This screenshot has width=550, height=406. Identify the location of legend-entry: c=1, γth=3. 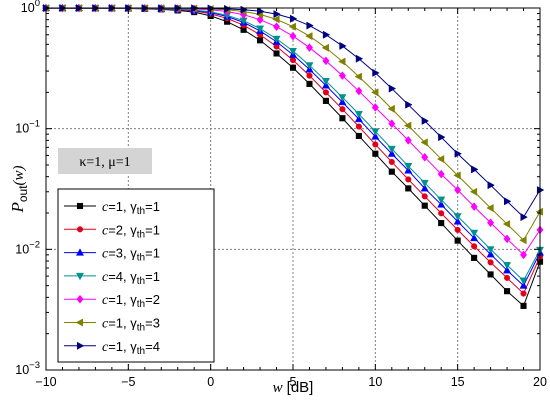
(112, 325).